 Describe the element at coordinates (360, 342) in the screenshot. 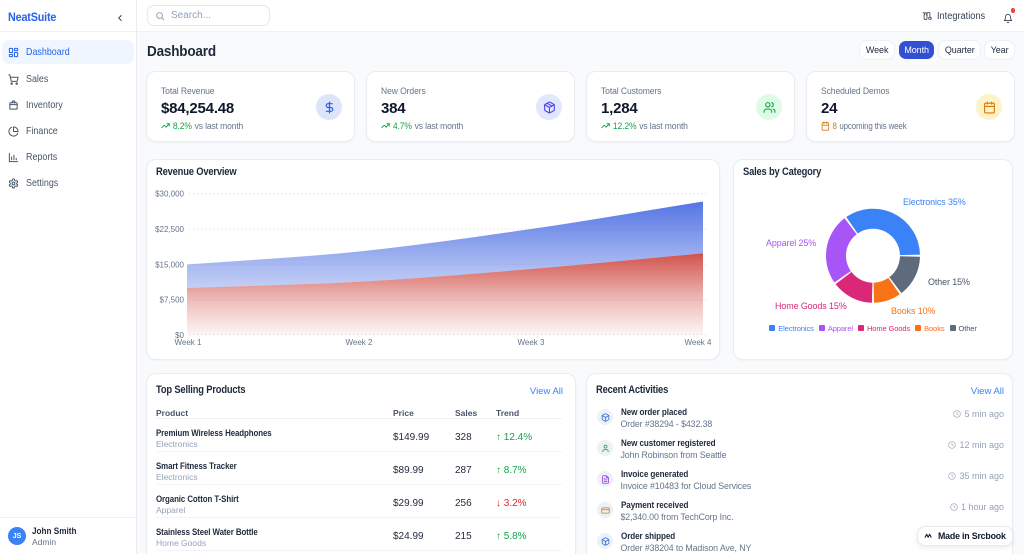

I see `svg-text: Week 2` at that location.